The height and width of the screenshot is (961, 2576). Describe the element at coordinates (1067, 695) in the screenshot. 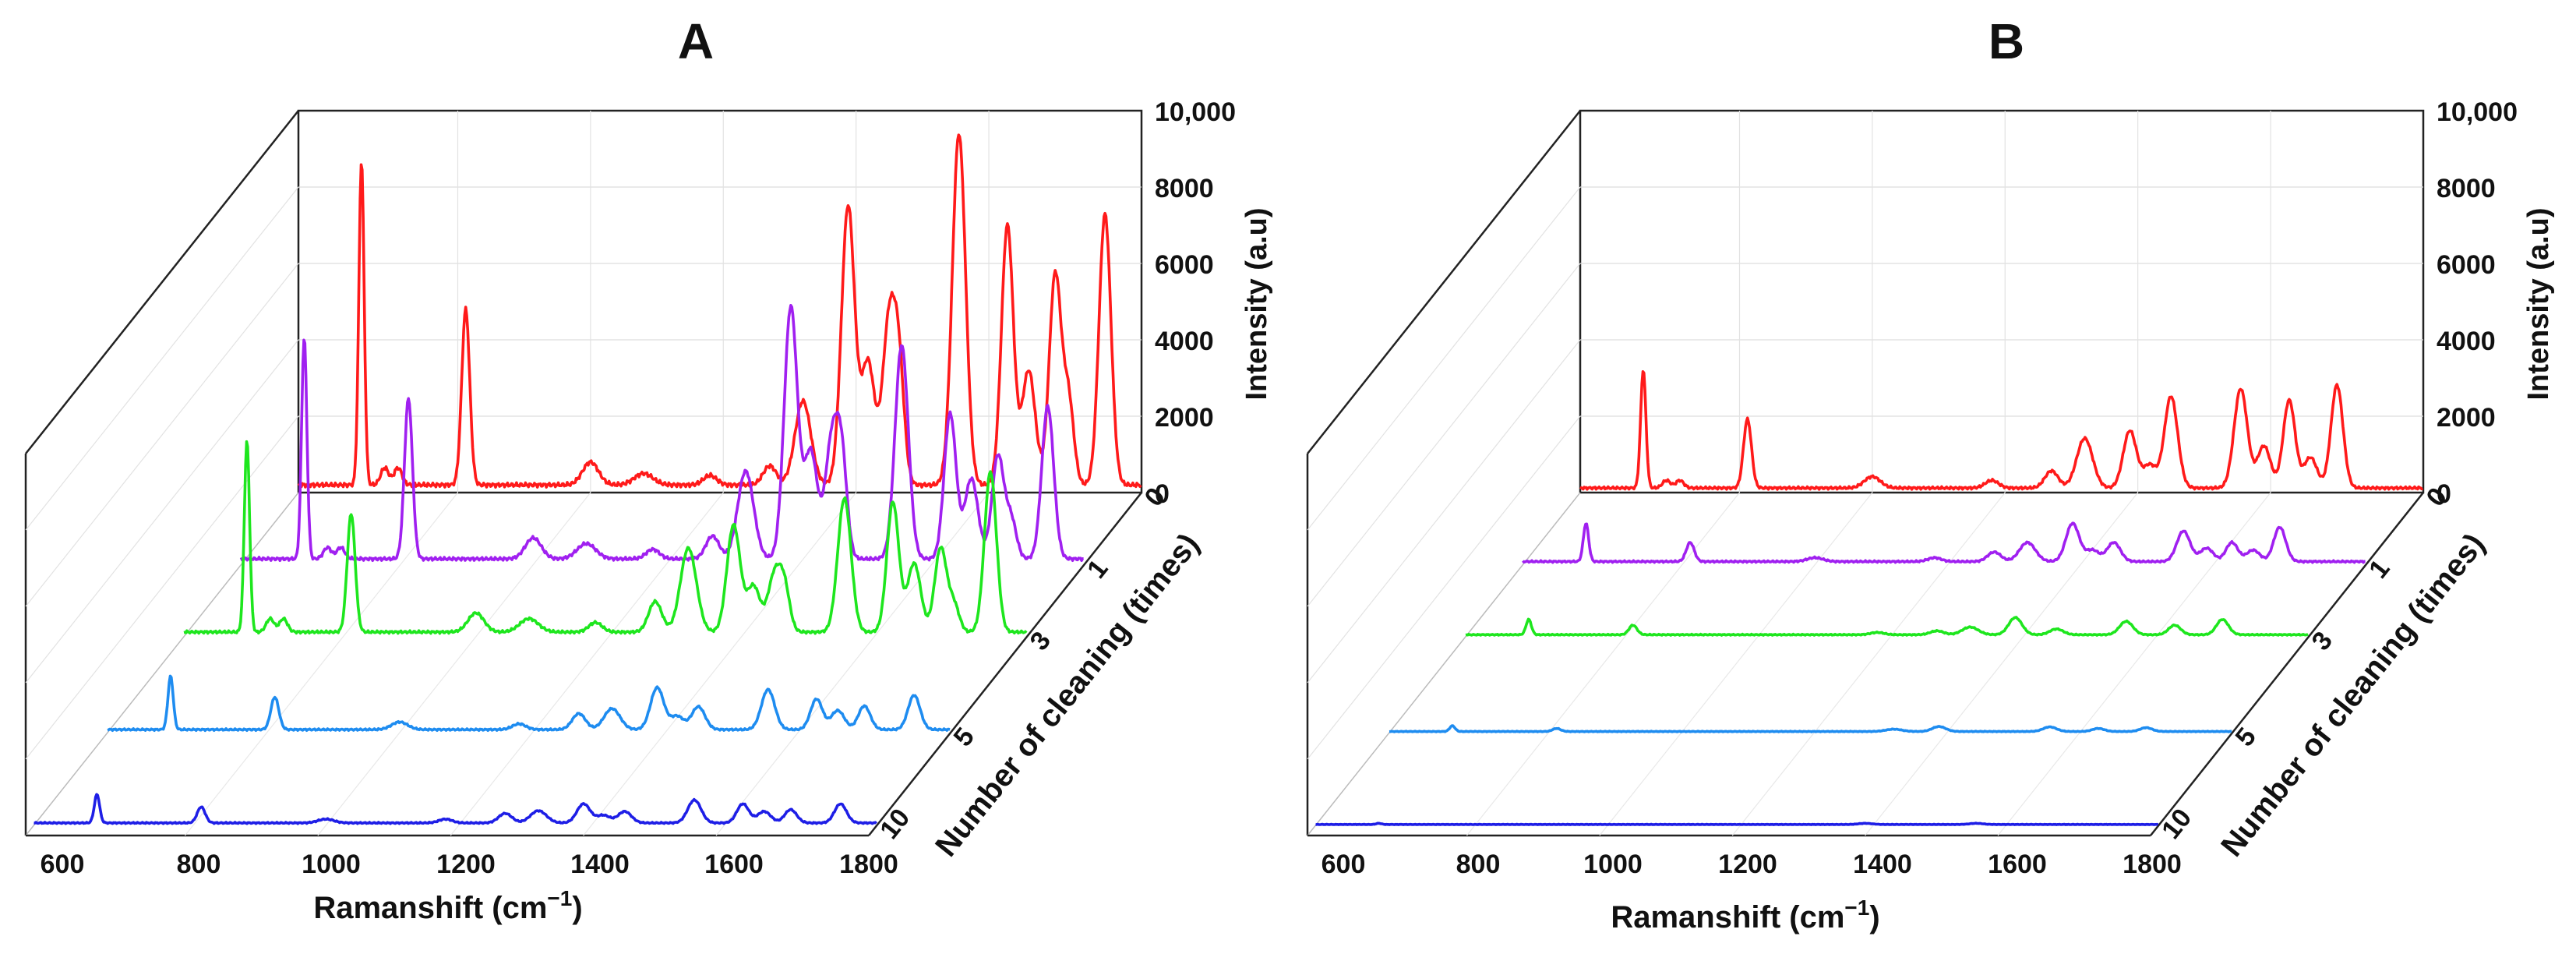

I see `panel-a-depth-axis-title: Number of cleaning (times)` at that location.